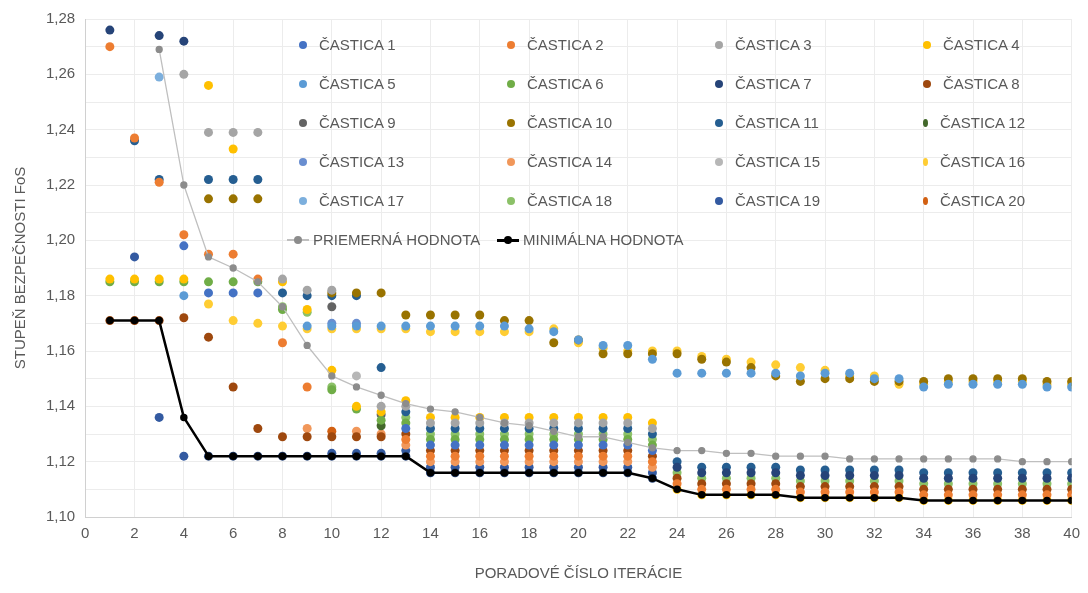 The image size is (1088, 593). I want to click on x-tick-label: 40, so click(1071, 533).